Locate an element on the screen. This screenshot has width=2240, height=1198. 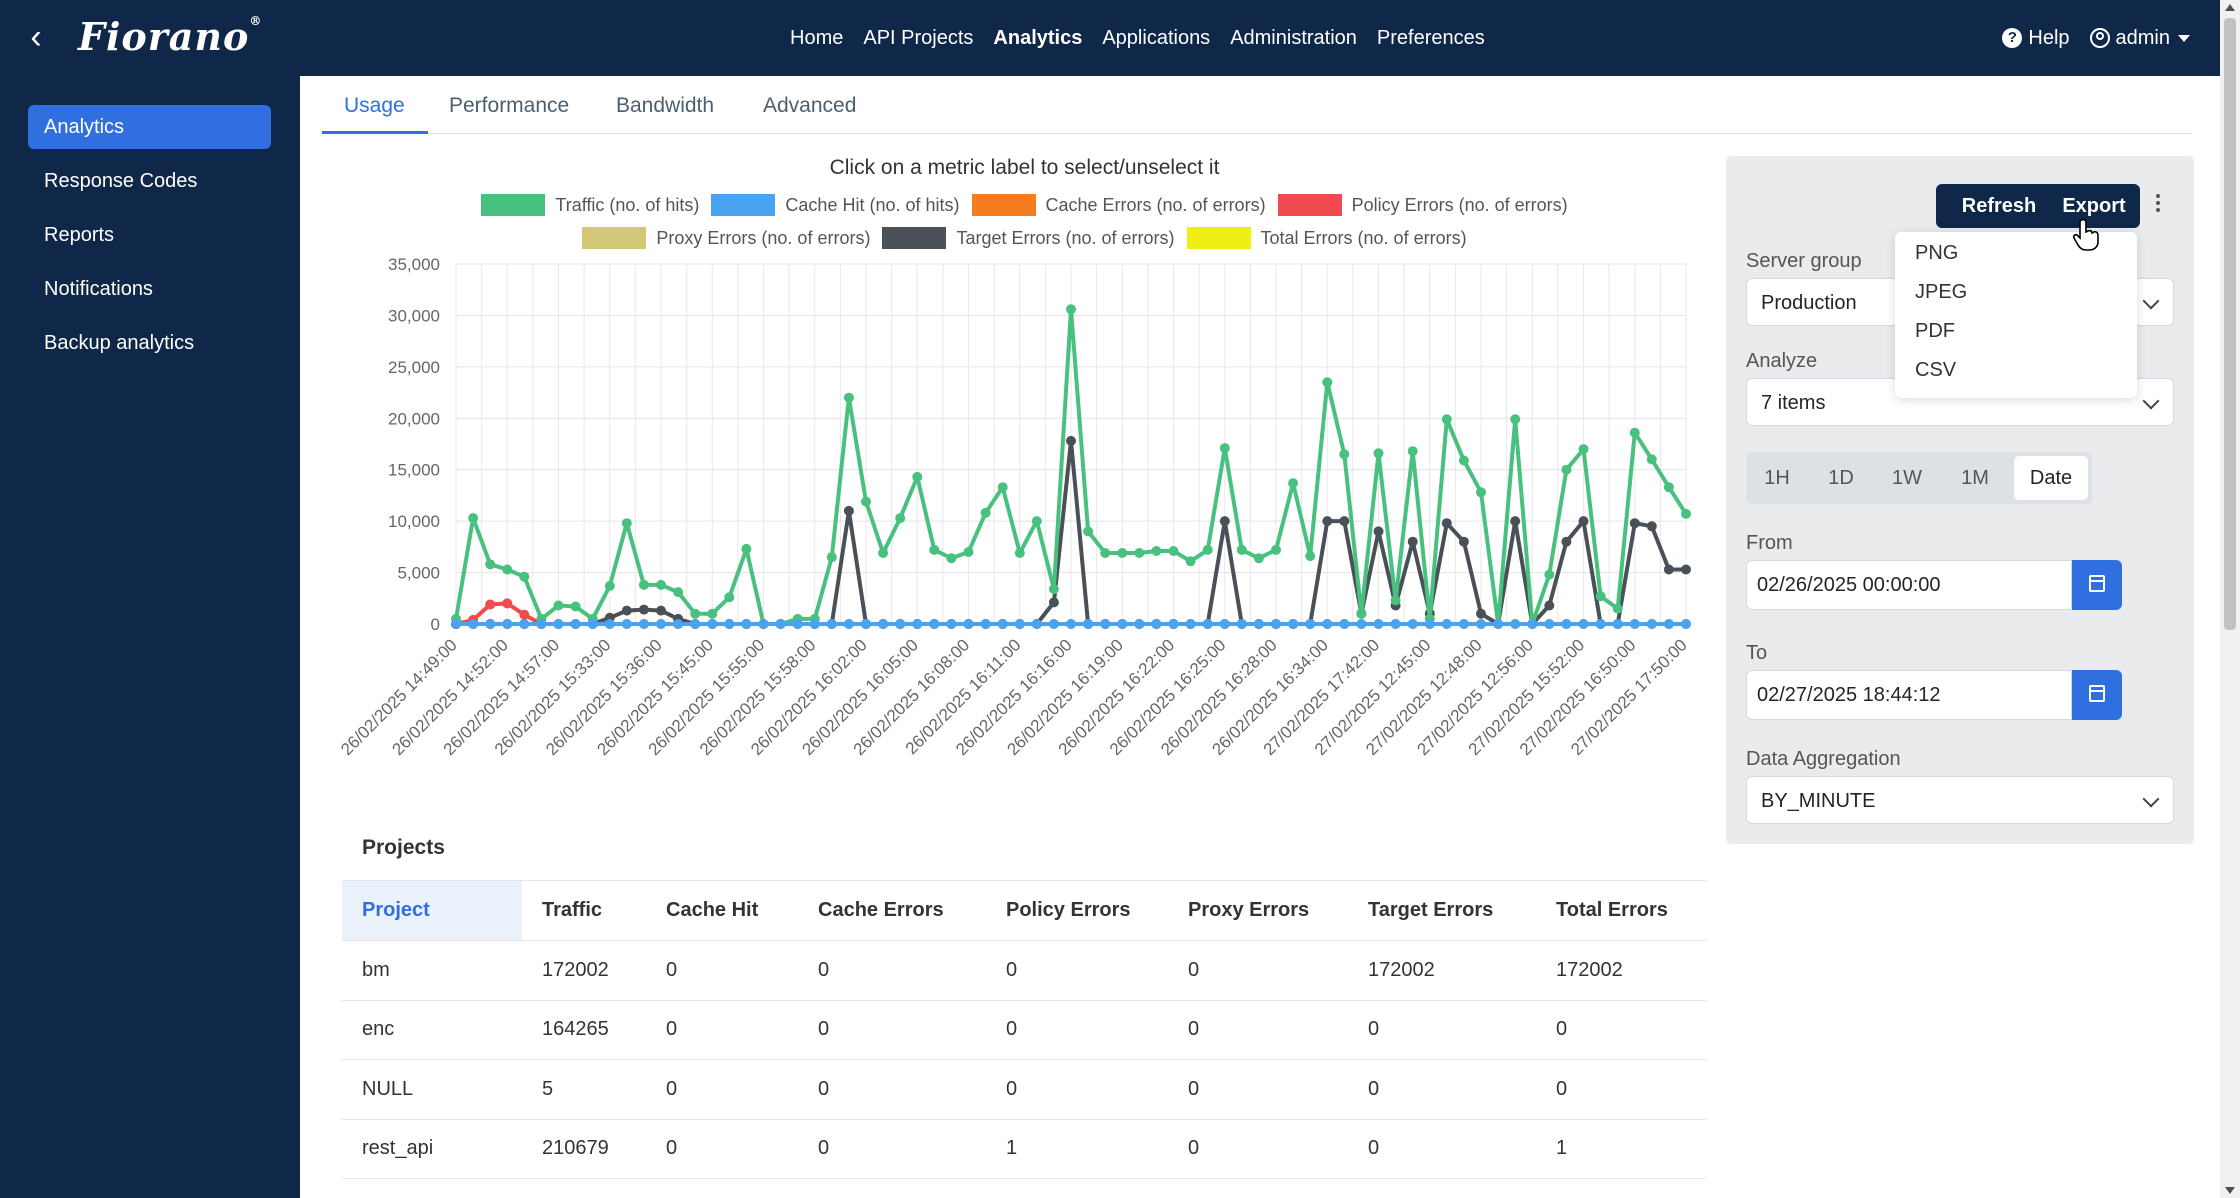
tab-performance: Performance is located at coordinates (509, 105).